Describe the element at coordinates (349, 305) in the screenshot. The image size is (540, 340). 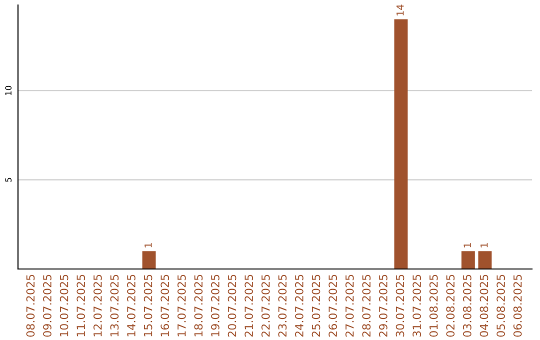
I see `x-tick-label: 27.07.2025` at that location.